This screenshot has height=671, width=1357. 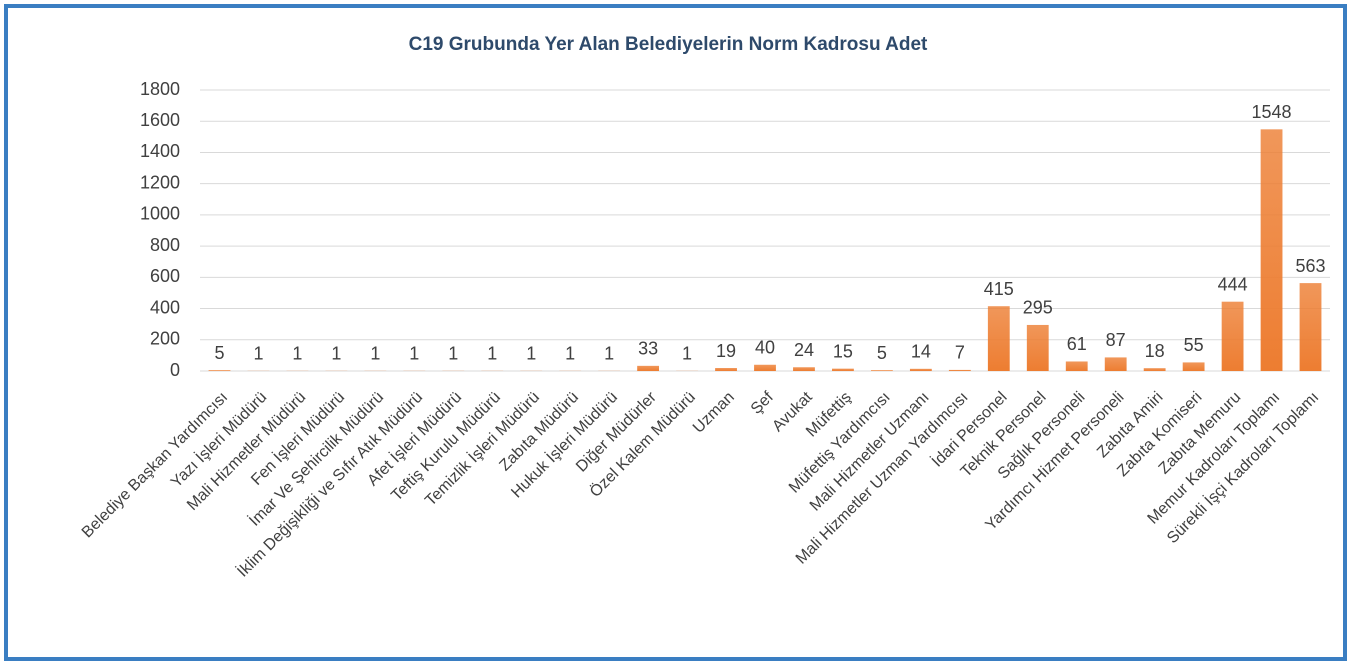 What do you see at coordinates (1233, 284) in the screenshot?
I see `data-label: 444` at bounding box center [1233, 284].